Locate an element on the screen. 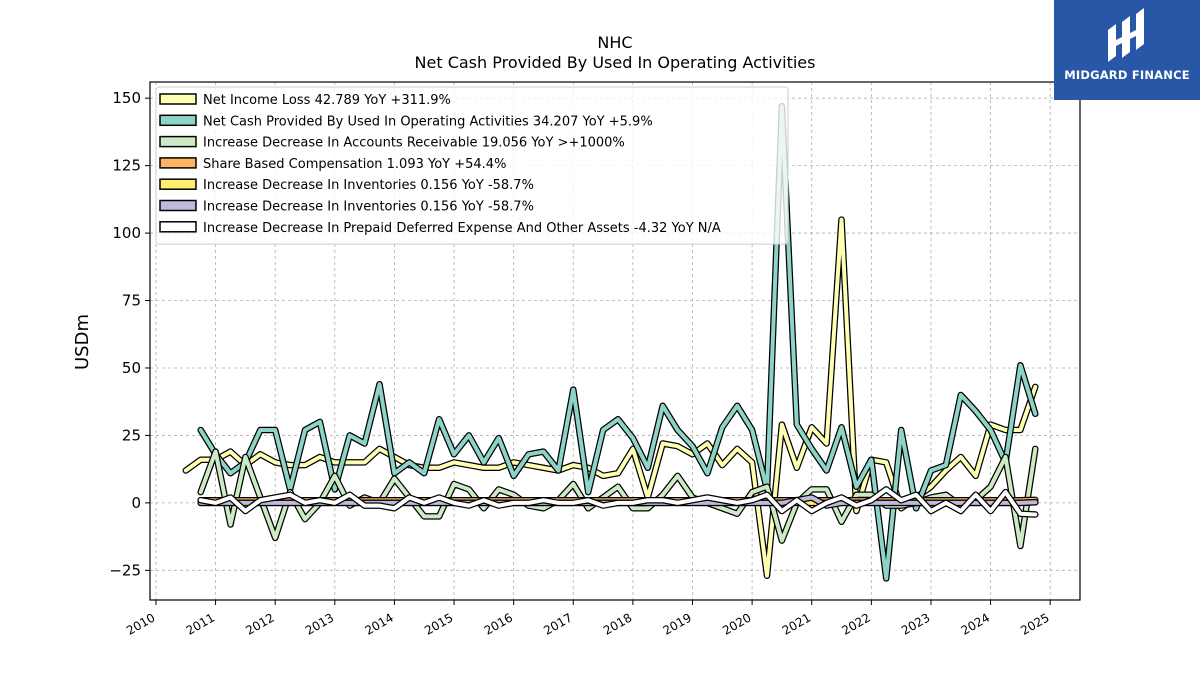 The image size is (1200, 675). x-tick-label: 2022 is located at coordinates (855, 623).